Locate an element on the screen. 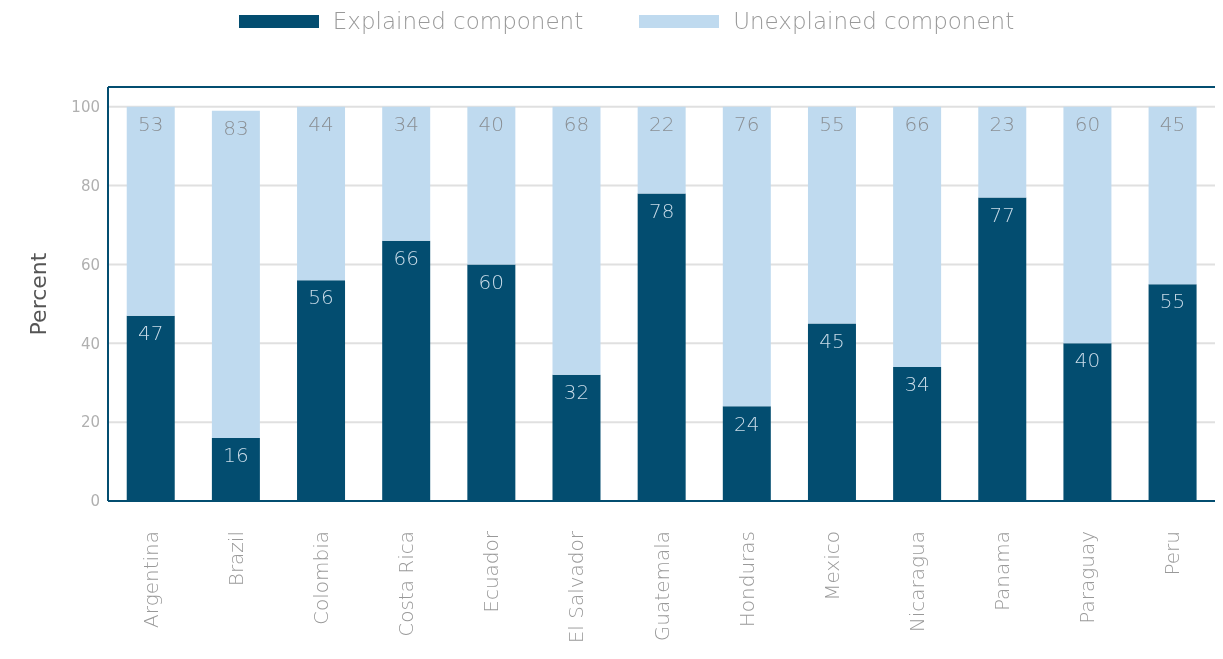  data-label: 56 is located at coordinates (321, 297).